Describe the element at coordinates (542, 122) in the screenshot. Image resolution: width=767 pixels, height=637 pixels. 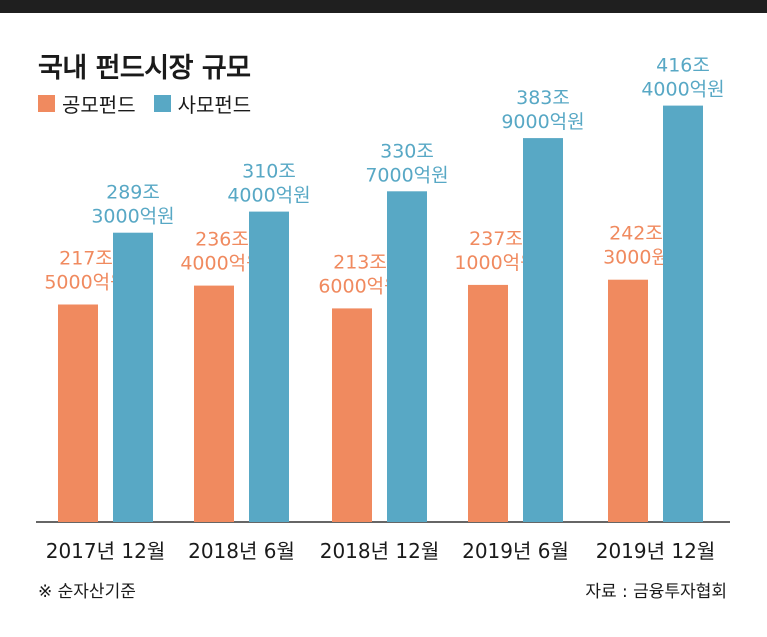
I see `data-label: 9000억원` at that location.